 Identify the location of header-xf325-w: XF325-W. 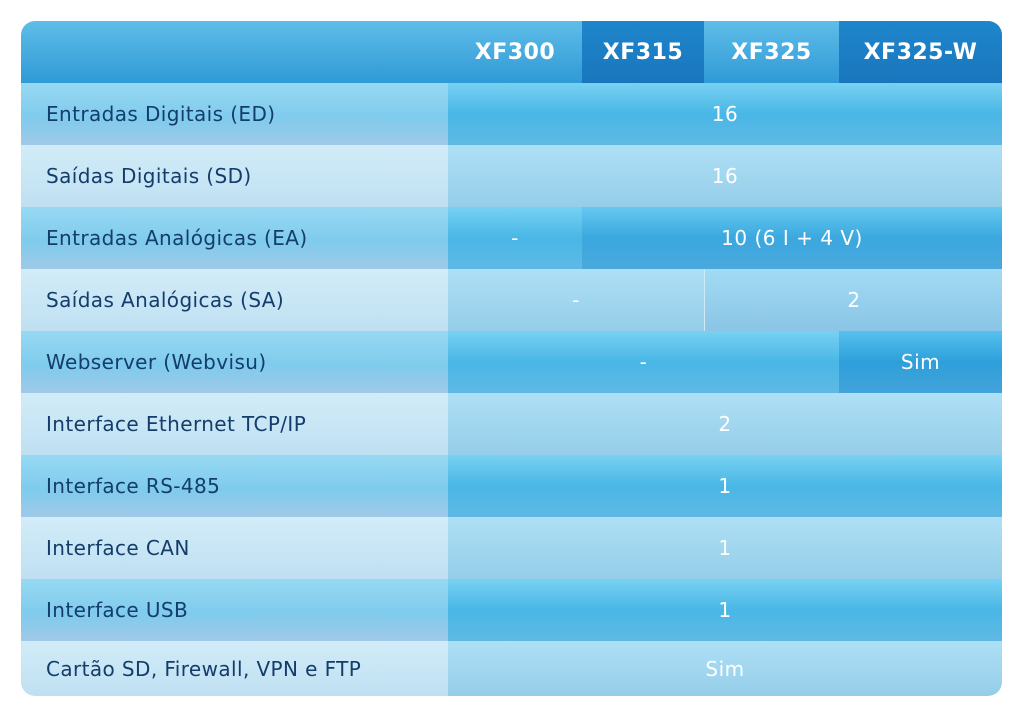
(920, 52).